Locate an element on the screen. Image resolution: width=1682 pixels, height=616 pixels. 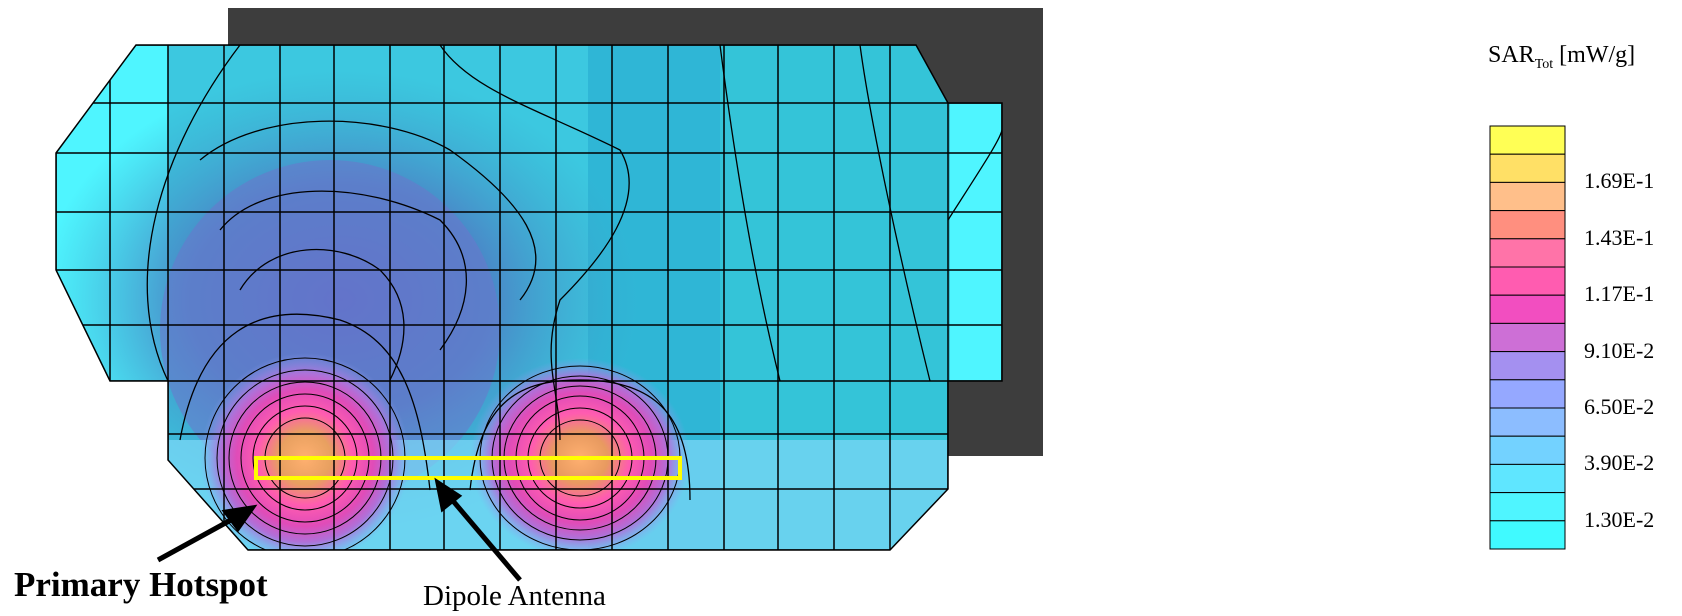
colorbar-tick-label: 9.10E-2 is located at coordinates (1619, 350).